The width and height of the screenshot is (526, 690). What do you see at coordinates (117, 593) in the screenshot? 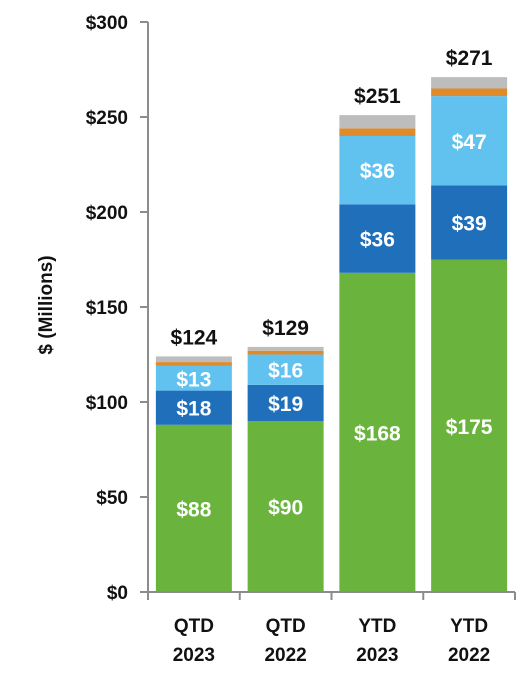
I see `y-tick-label: $0` at bounding box center [117, 593].